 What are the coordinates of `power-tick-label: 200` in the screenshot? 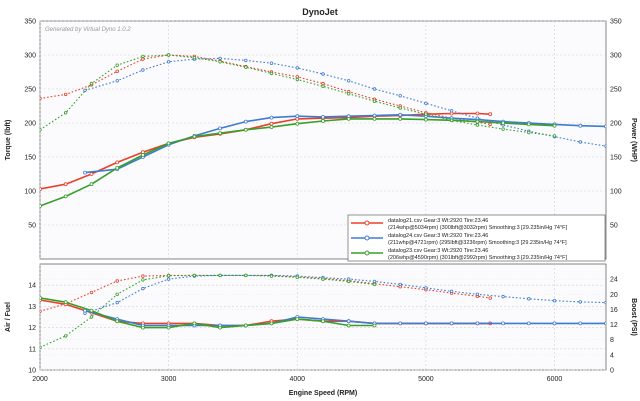 It's located at (616, 124).